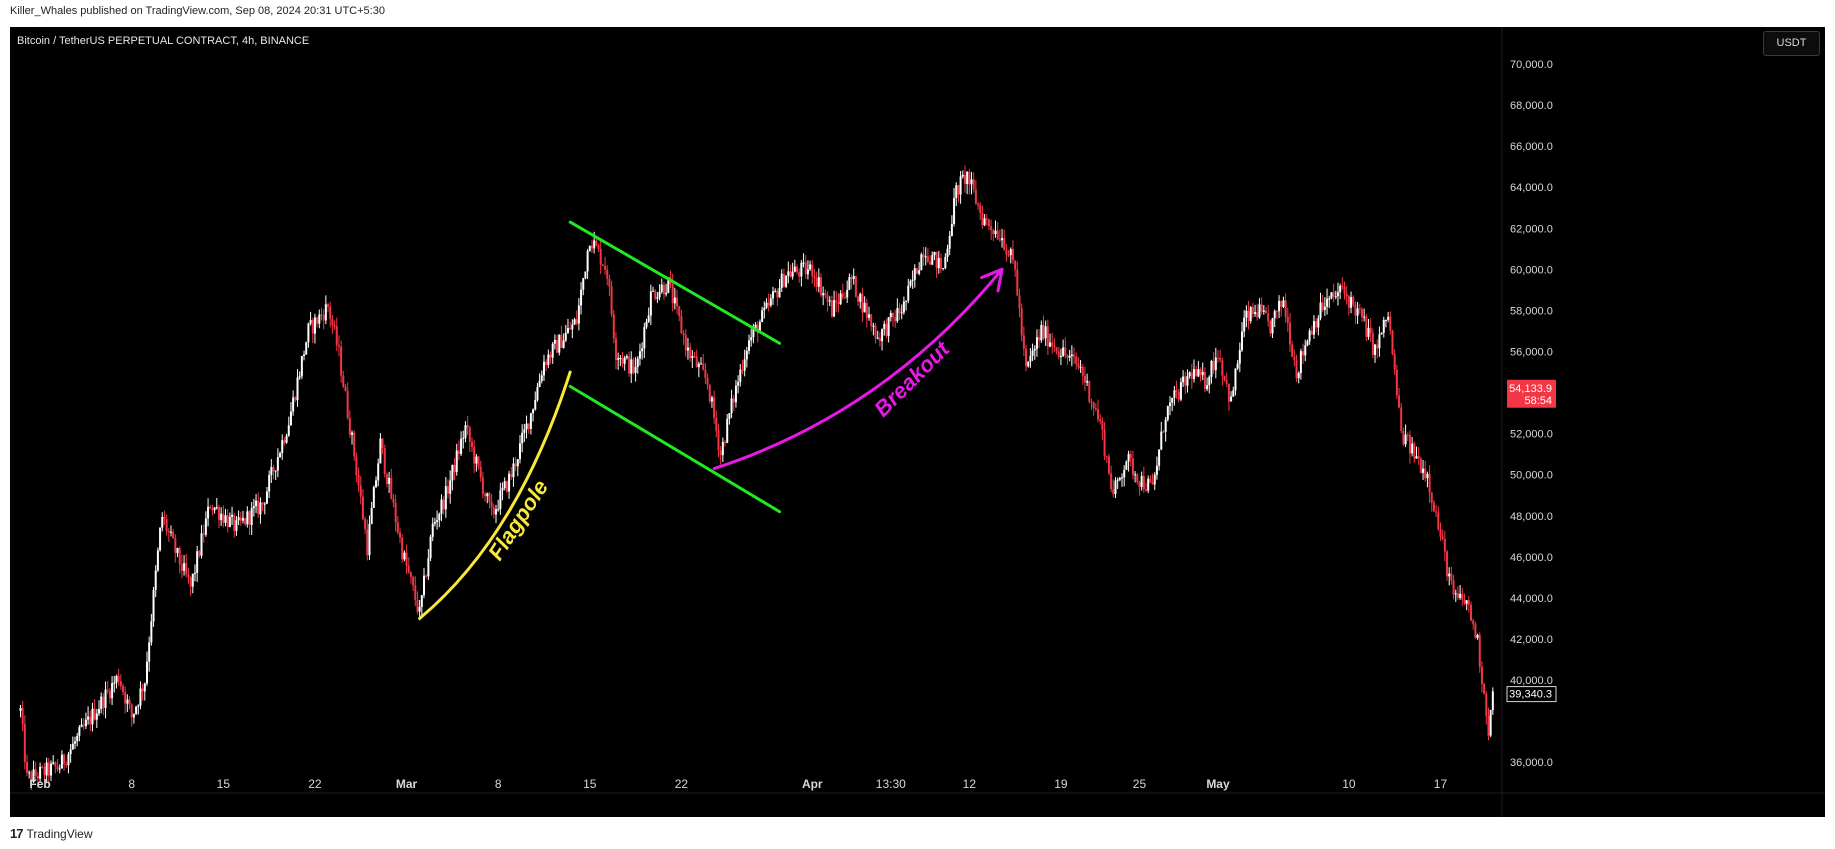 This screenshot has height=849, width=1835. I want to click on current-price-box, so click(1531, 694).